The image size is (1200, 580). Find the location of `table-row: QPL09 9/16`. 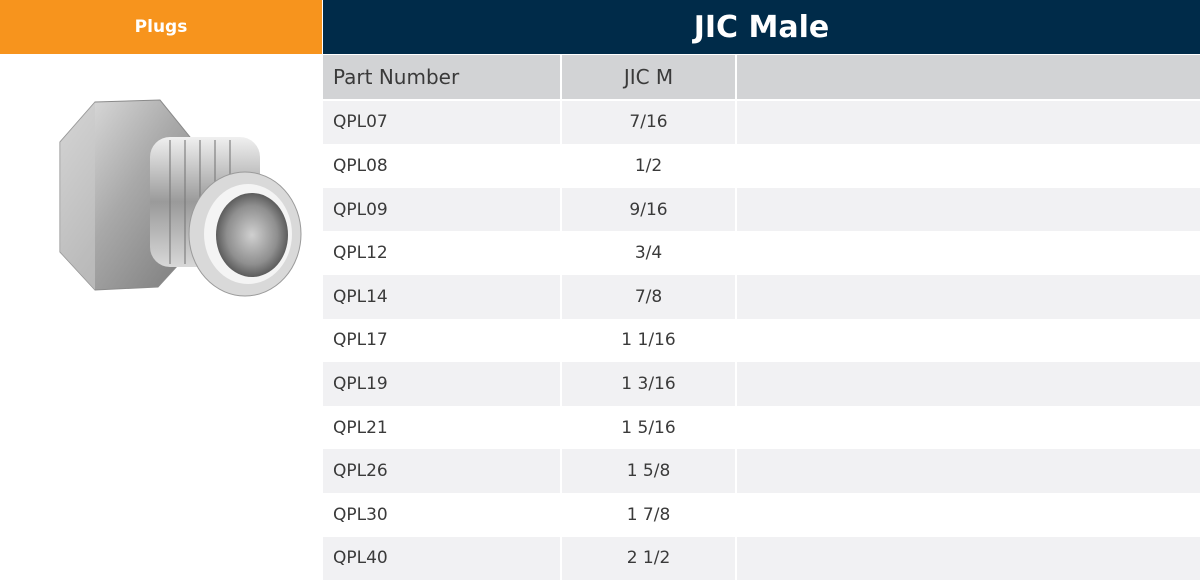

table-row: QPL09 9/16 is located at coordinates (761, 209).